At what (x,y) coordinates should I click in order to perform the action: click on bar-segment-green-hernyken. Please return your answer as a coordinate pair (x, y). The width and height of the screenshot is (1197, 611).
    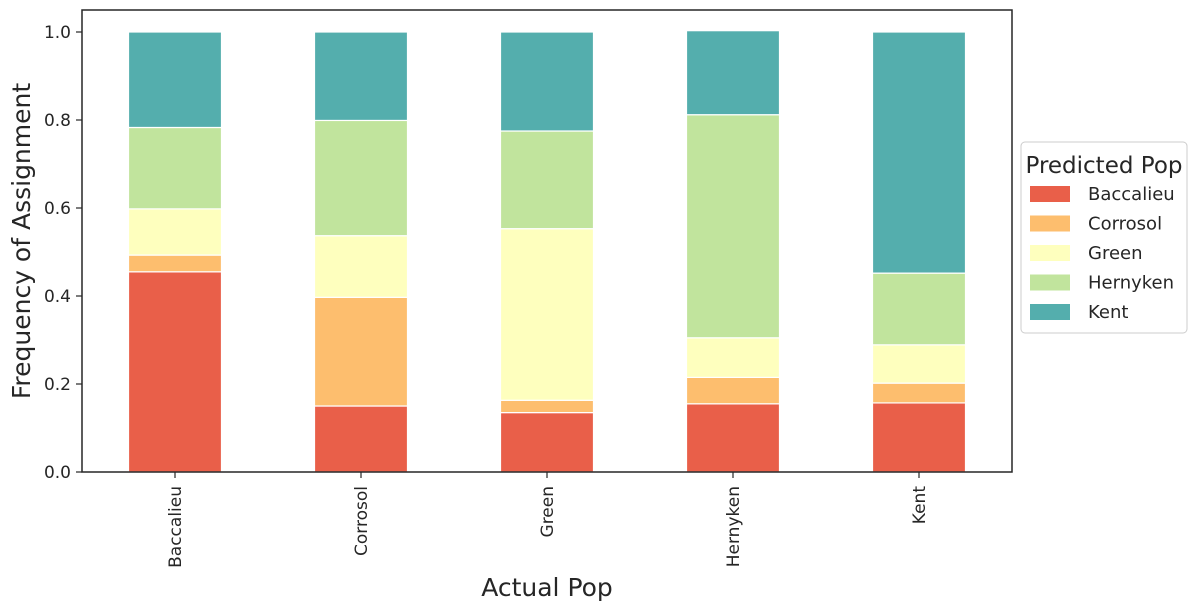
    Looking at the image, I should click on (547, 180).